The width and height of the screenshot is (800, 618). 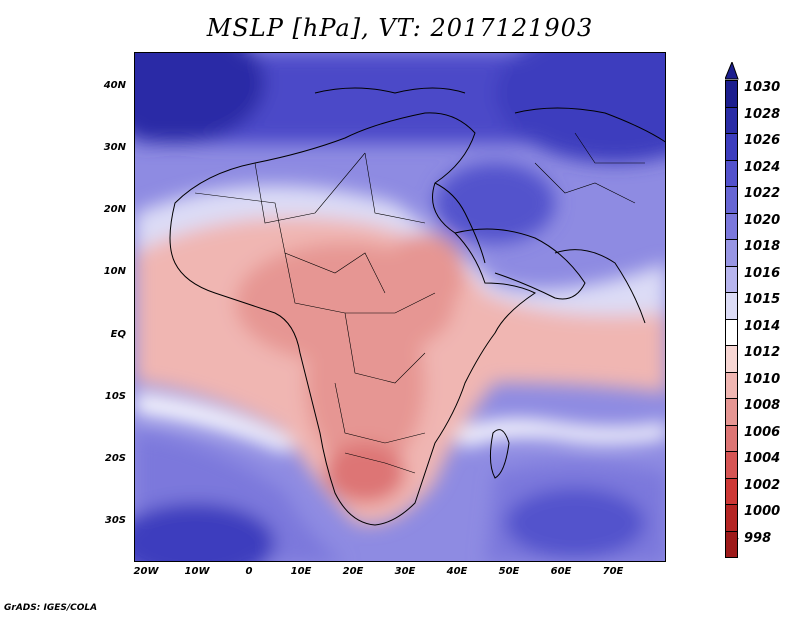 What do you see at coordinates (114, 271) in the screenshot?
I see `y-tick-label: 10N` at bounding box center [114, 271].